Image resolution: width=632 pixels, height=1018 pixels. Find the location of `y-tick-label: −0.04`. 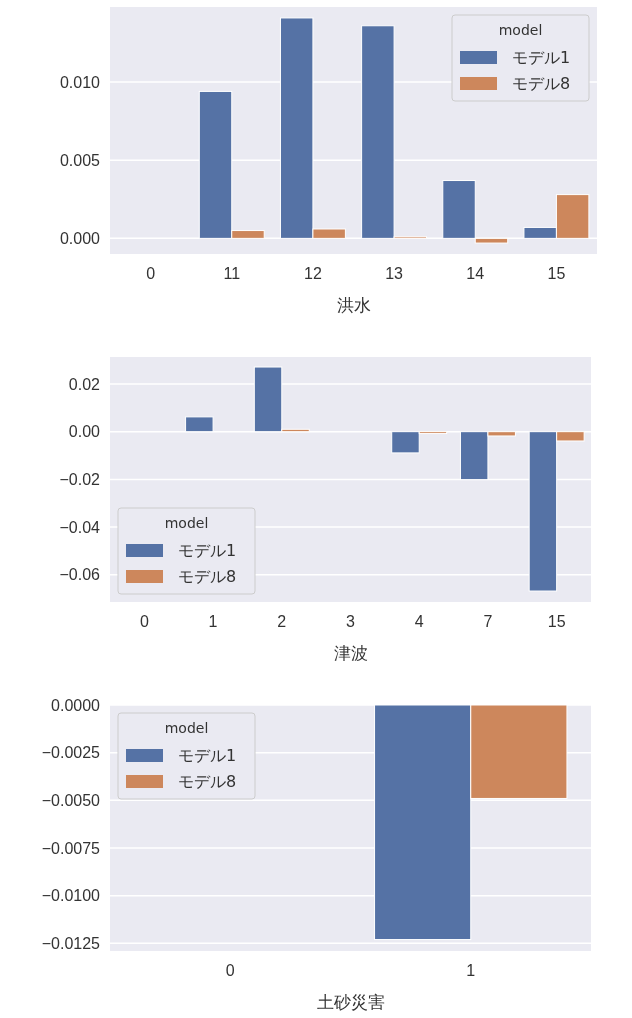

y-tick-label: −0.04 is located at coordinates (80, 527).